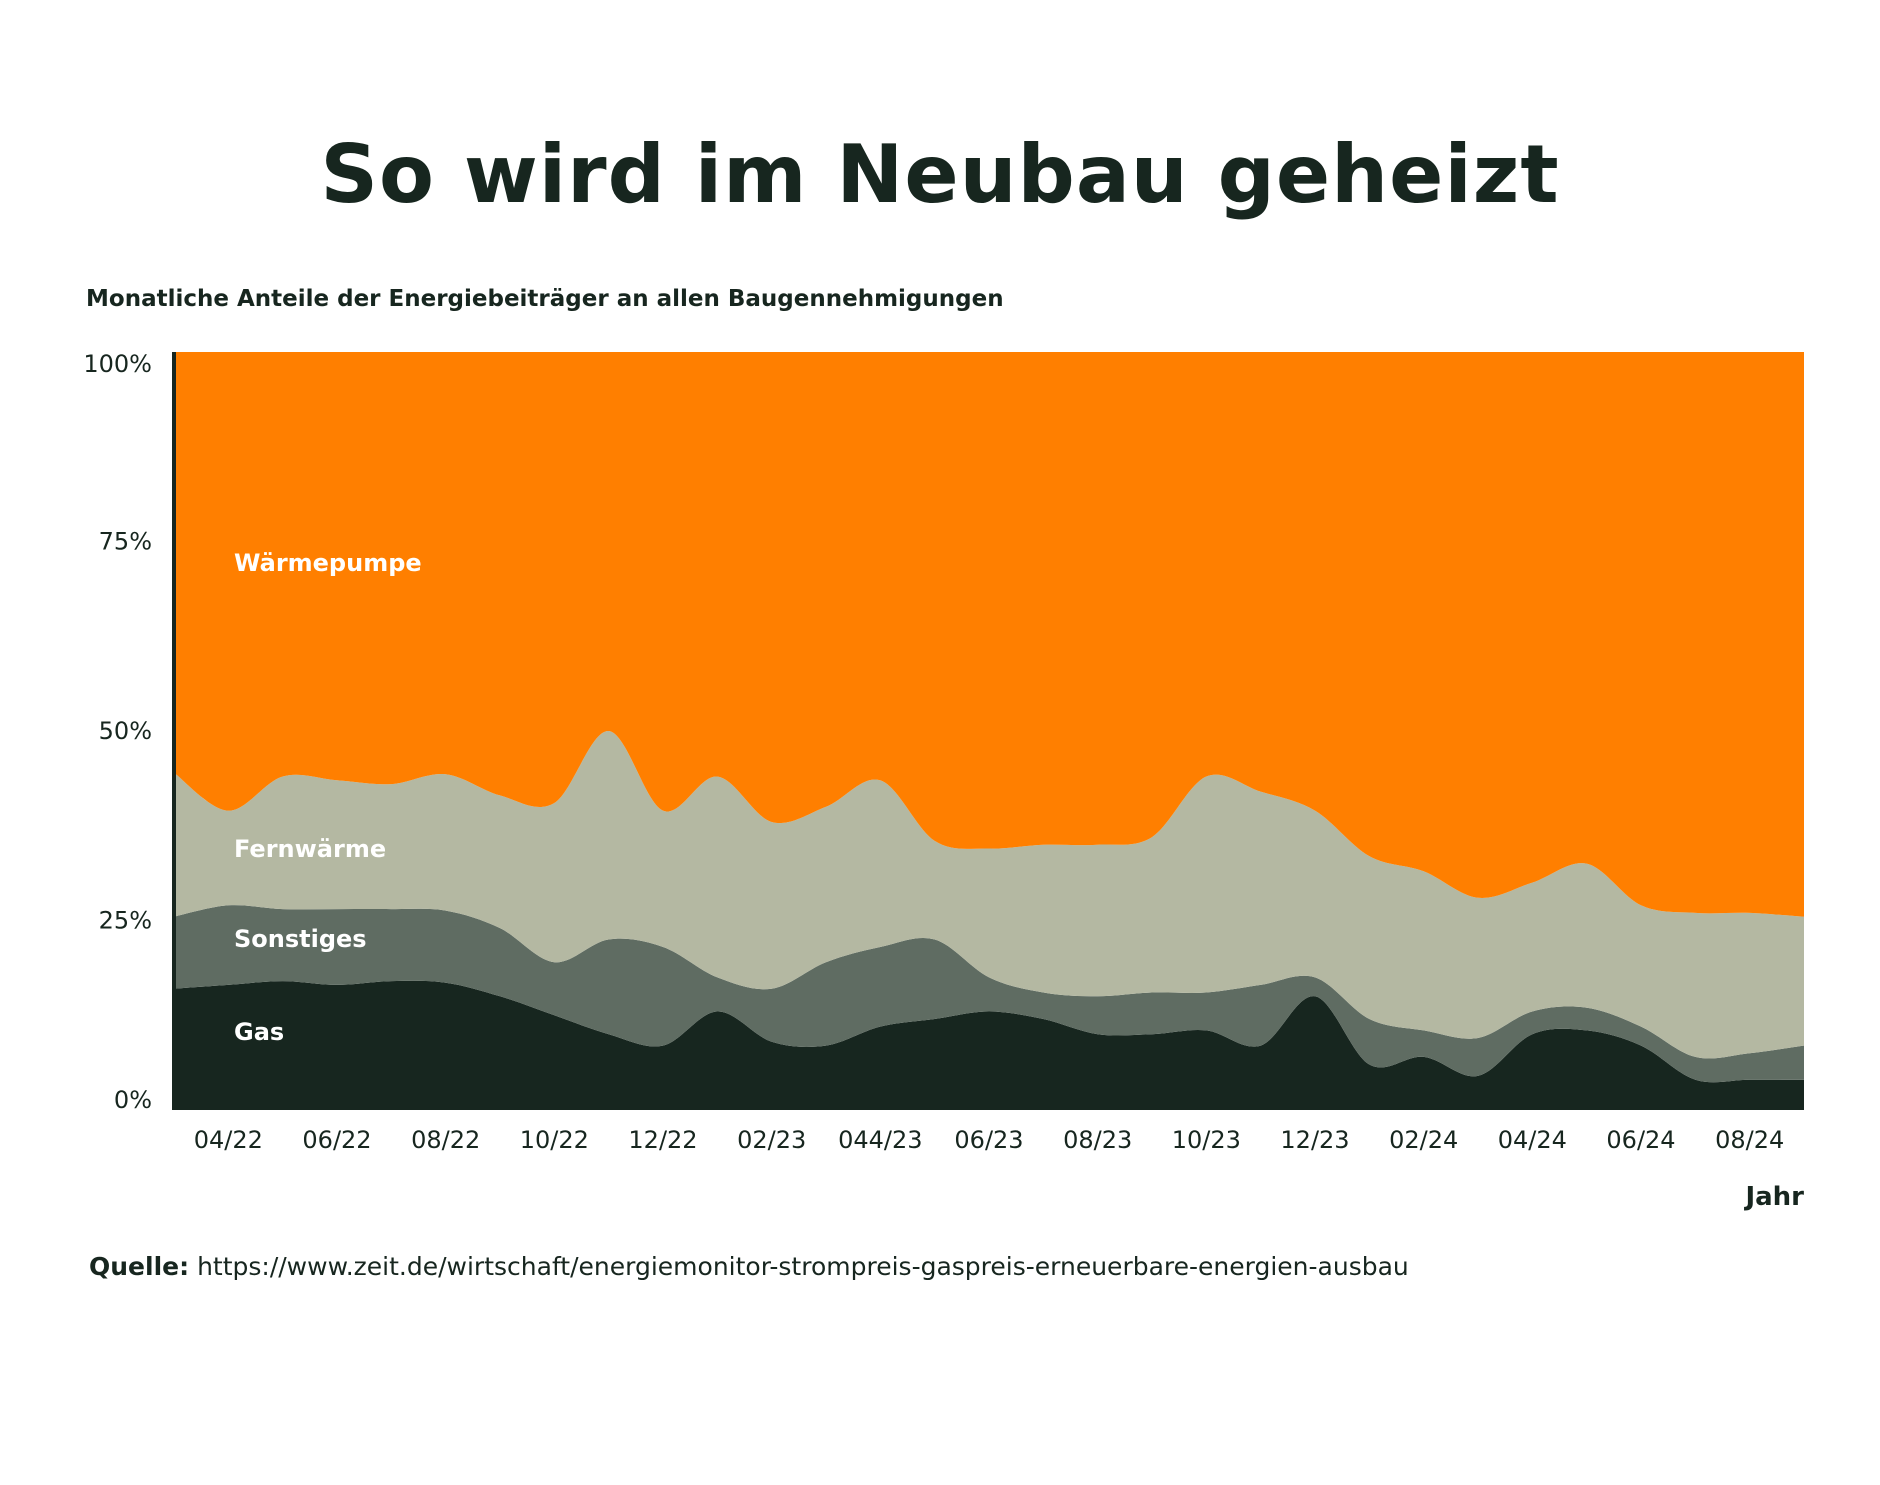  I want to click on x-tick-label: 044/23, so click(880, 1140).